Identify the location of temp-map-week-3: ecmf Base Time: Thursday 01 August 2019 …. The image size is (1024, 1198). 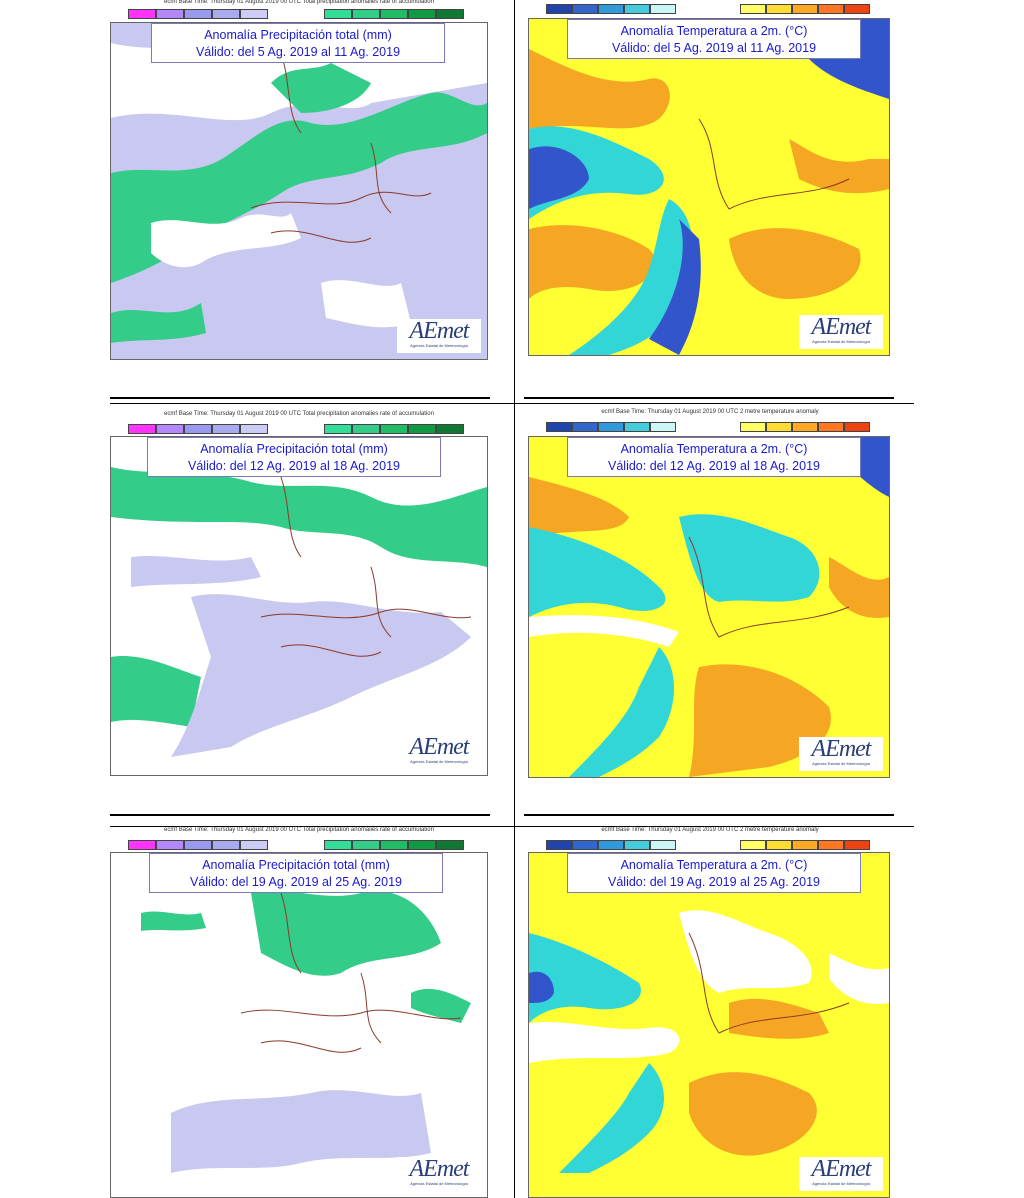
(710, 1012).